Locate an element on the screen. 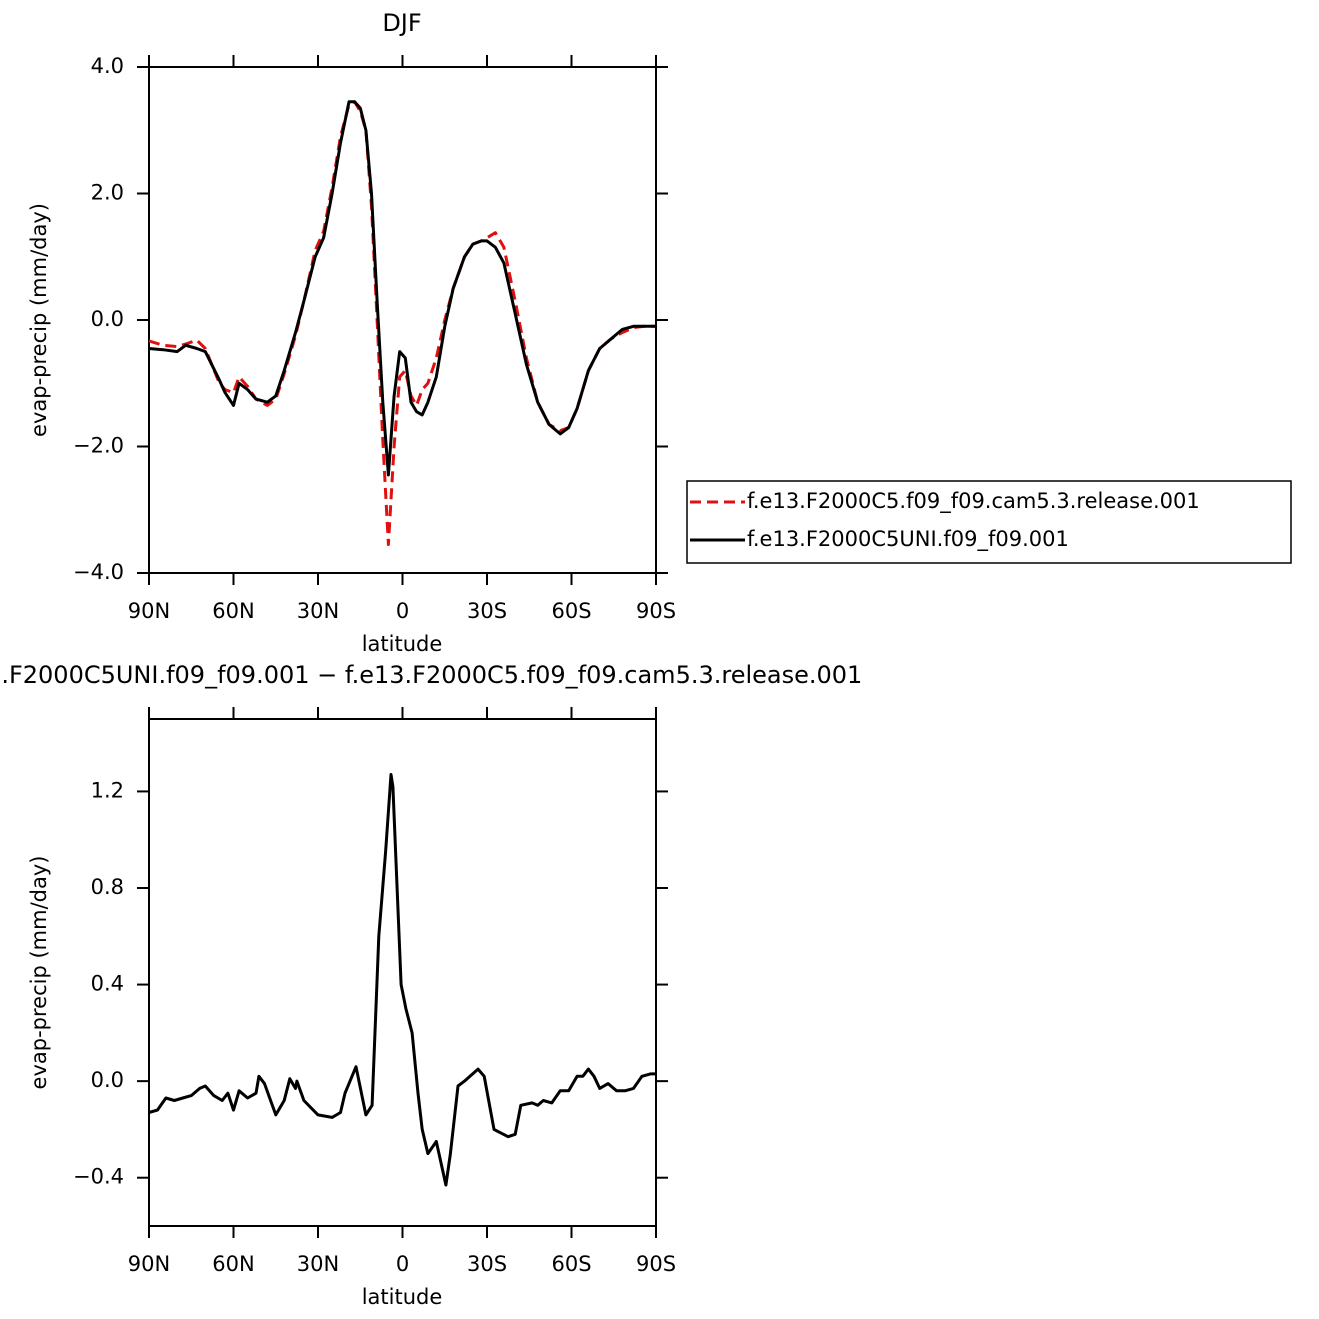  y-tick-label: −2.0 is located at coordinates (98, 446).